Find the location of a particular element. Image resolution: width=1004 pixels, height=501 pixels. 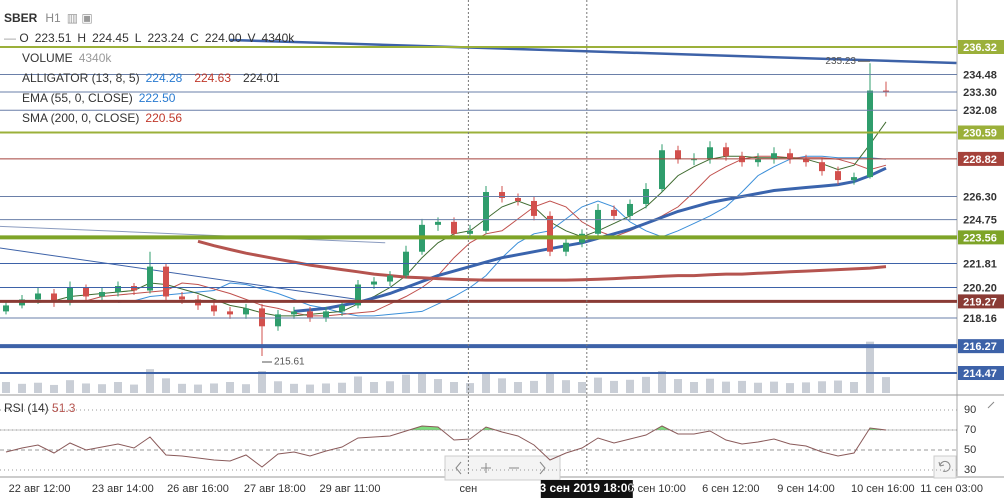

time-label: 22 авг 12:00 is located at coordinates (40, 489).